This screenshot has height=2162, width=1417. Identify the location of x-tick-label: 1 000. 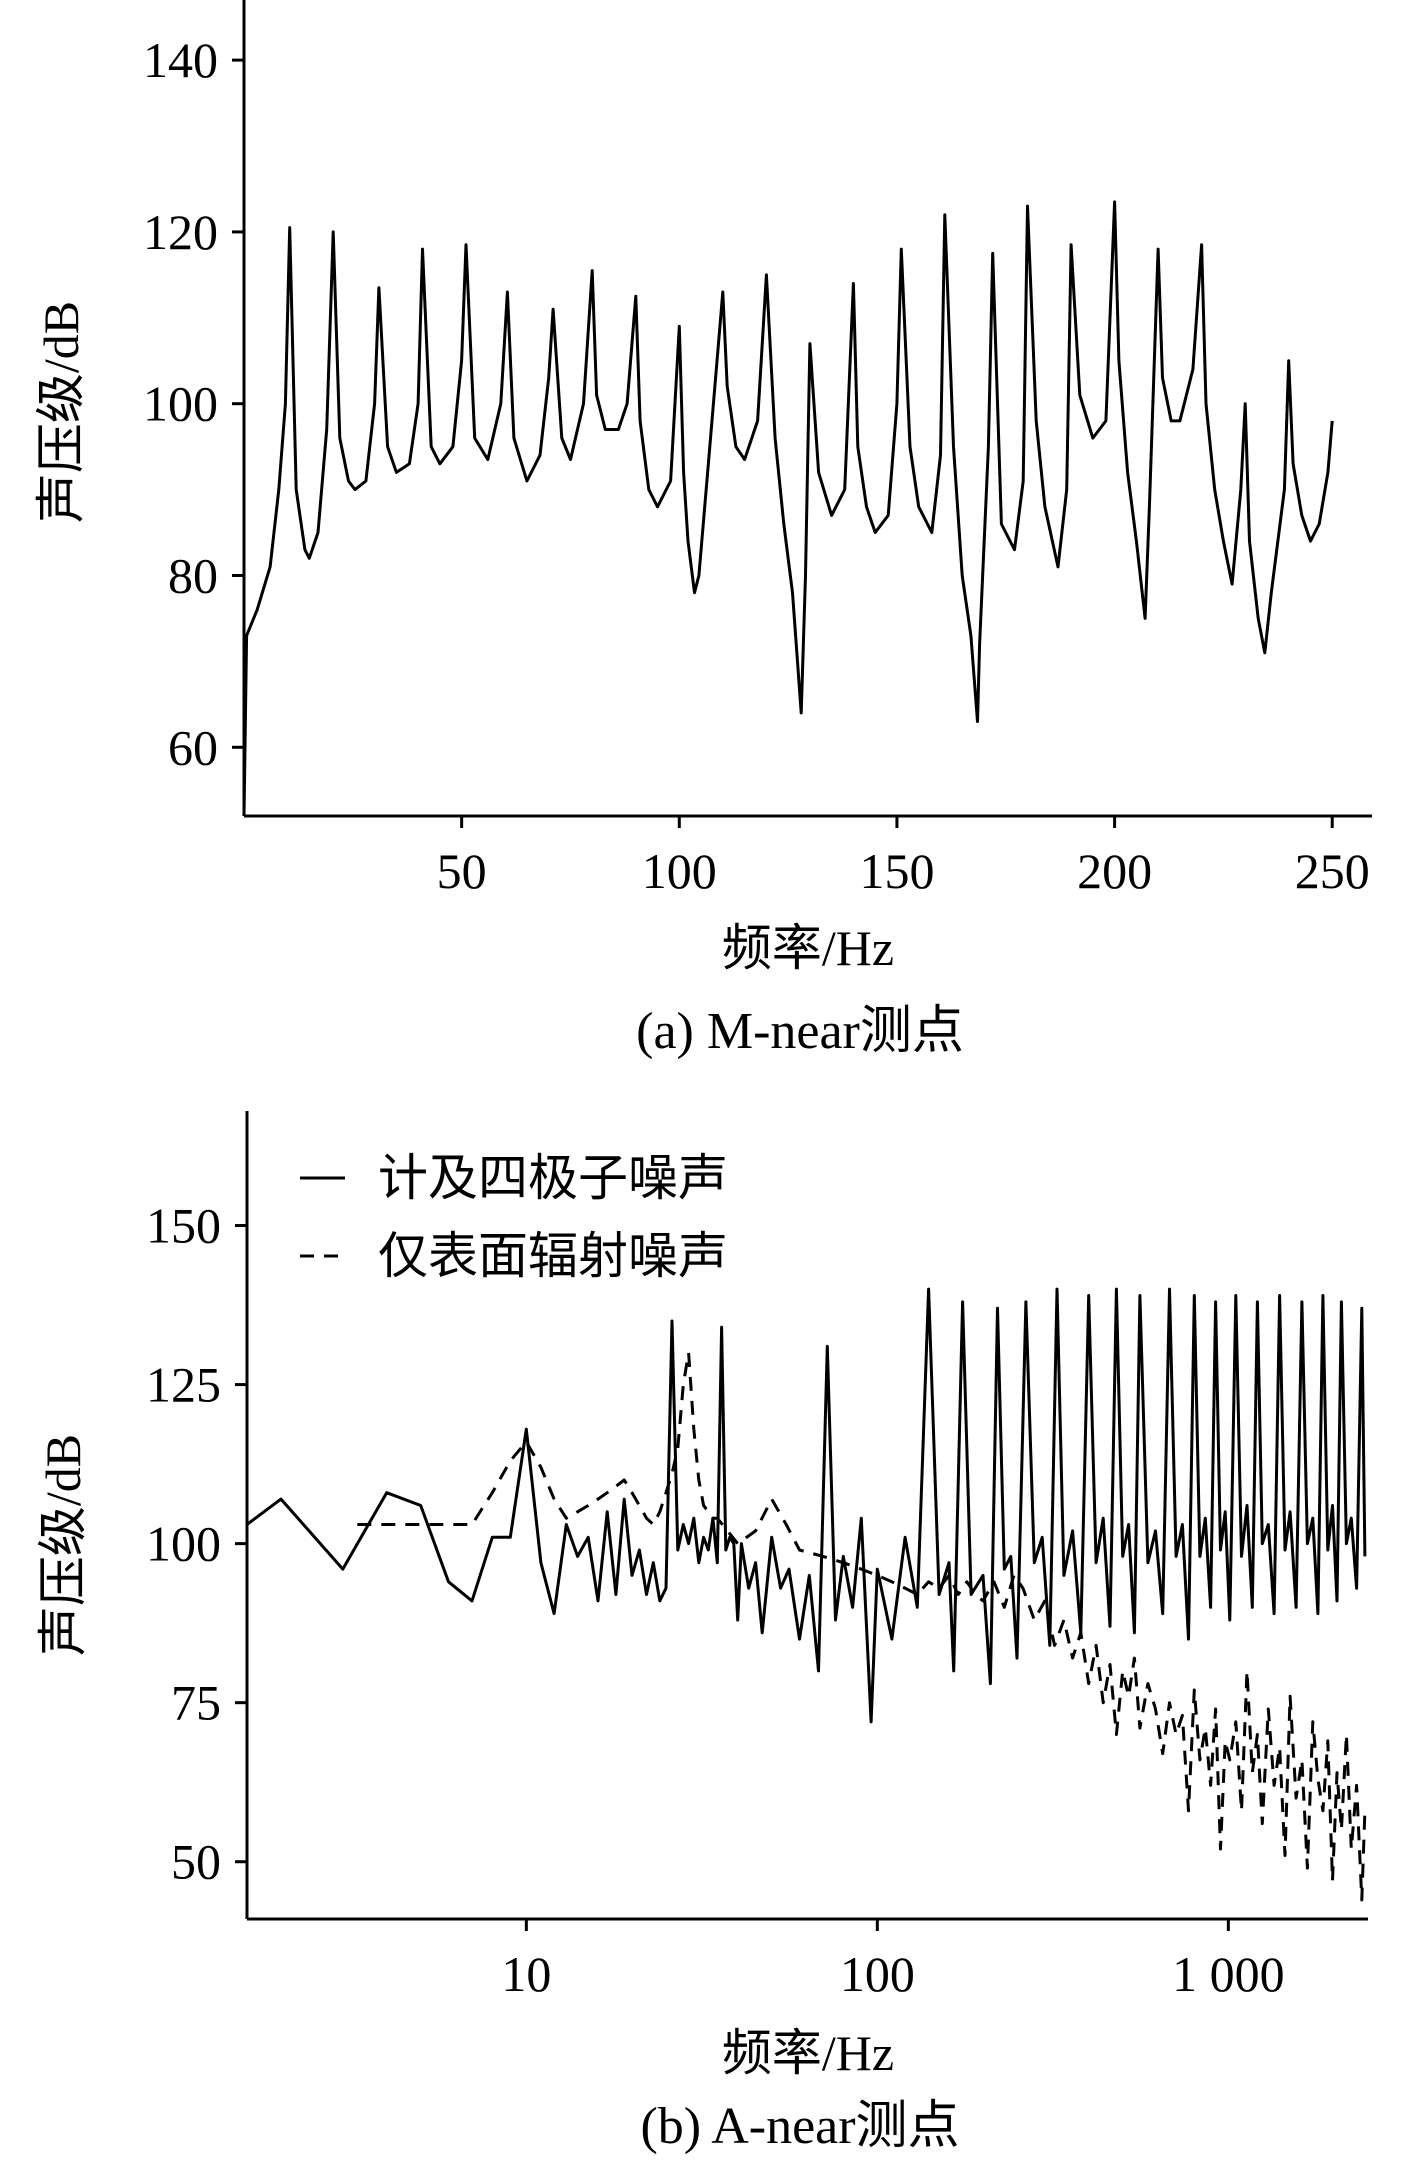
(1228, 1974).